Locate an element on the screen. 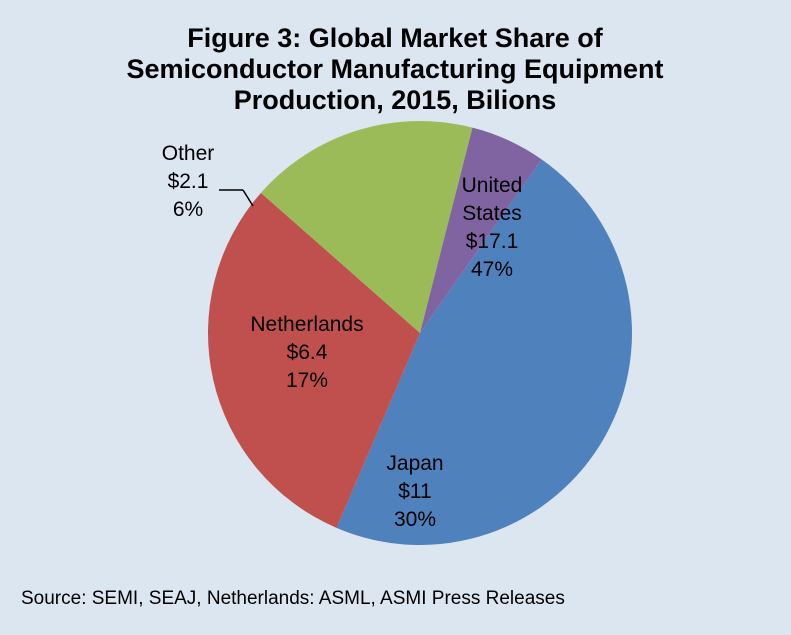 The width and height of the screenshot is (791, 635). netherlands-name: Netherlands is located at coordinates (306, 324).